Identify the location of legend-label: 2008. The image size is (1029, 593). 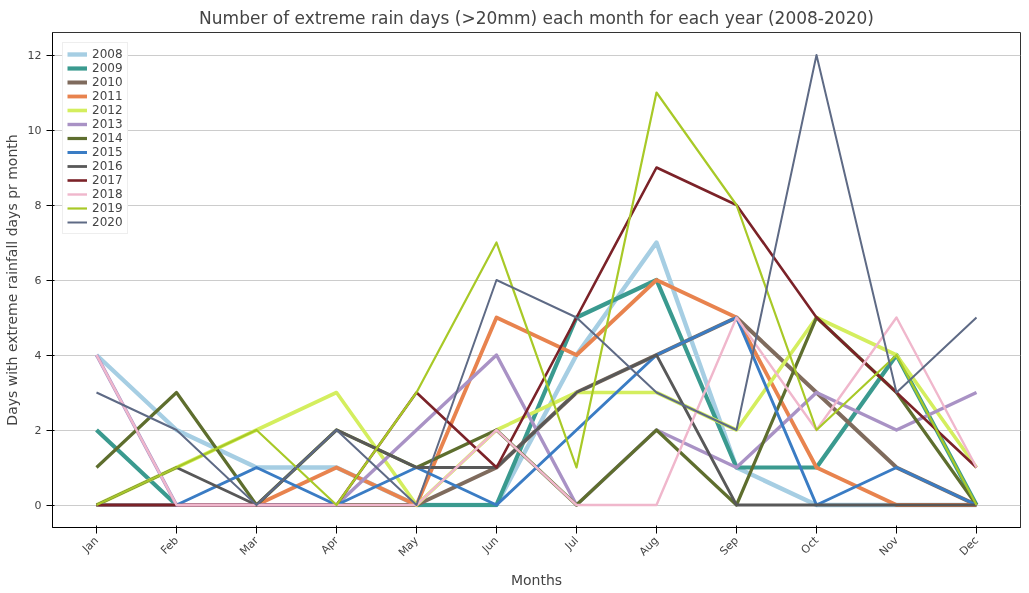
(107, 54).